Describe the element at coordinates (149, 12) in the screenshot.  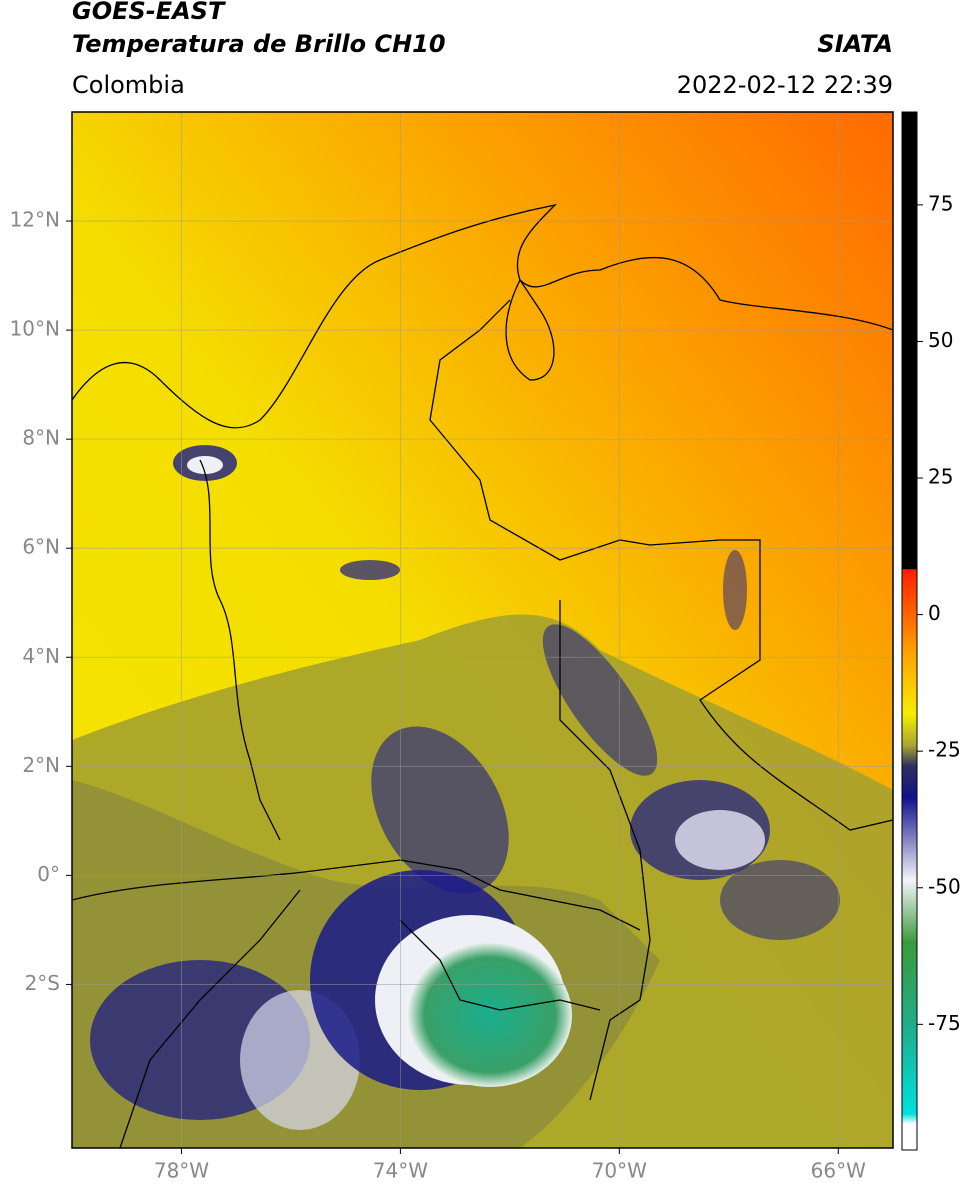
I see `title: GOES-EAST` at that location.